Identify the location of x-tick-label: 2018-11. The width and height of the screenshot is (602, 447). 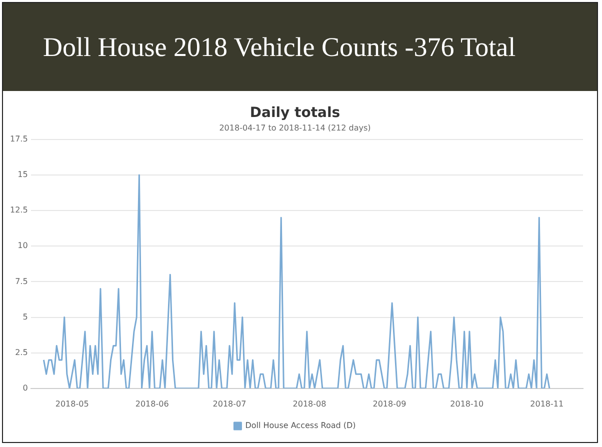
(547, 403).